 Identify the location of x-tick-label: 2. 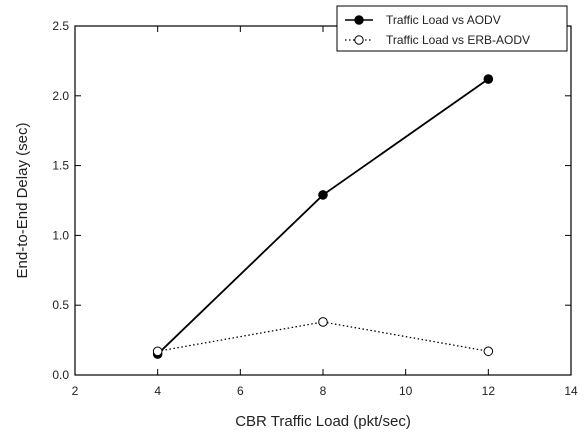
(75, 391).